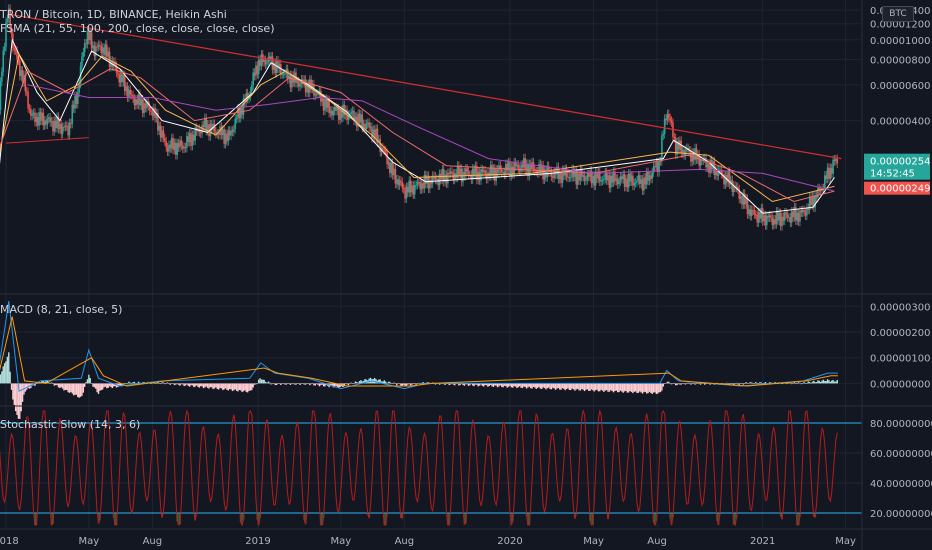 Image resolution: width=932 pixels, height=550 pixels. What do you see at coordinates (70, 424) in the screenshot?
I see `stochastic-legend: Stochastic Slow (14, 3, 6)` at bounding box center [70, 424].